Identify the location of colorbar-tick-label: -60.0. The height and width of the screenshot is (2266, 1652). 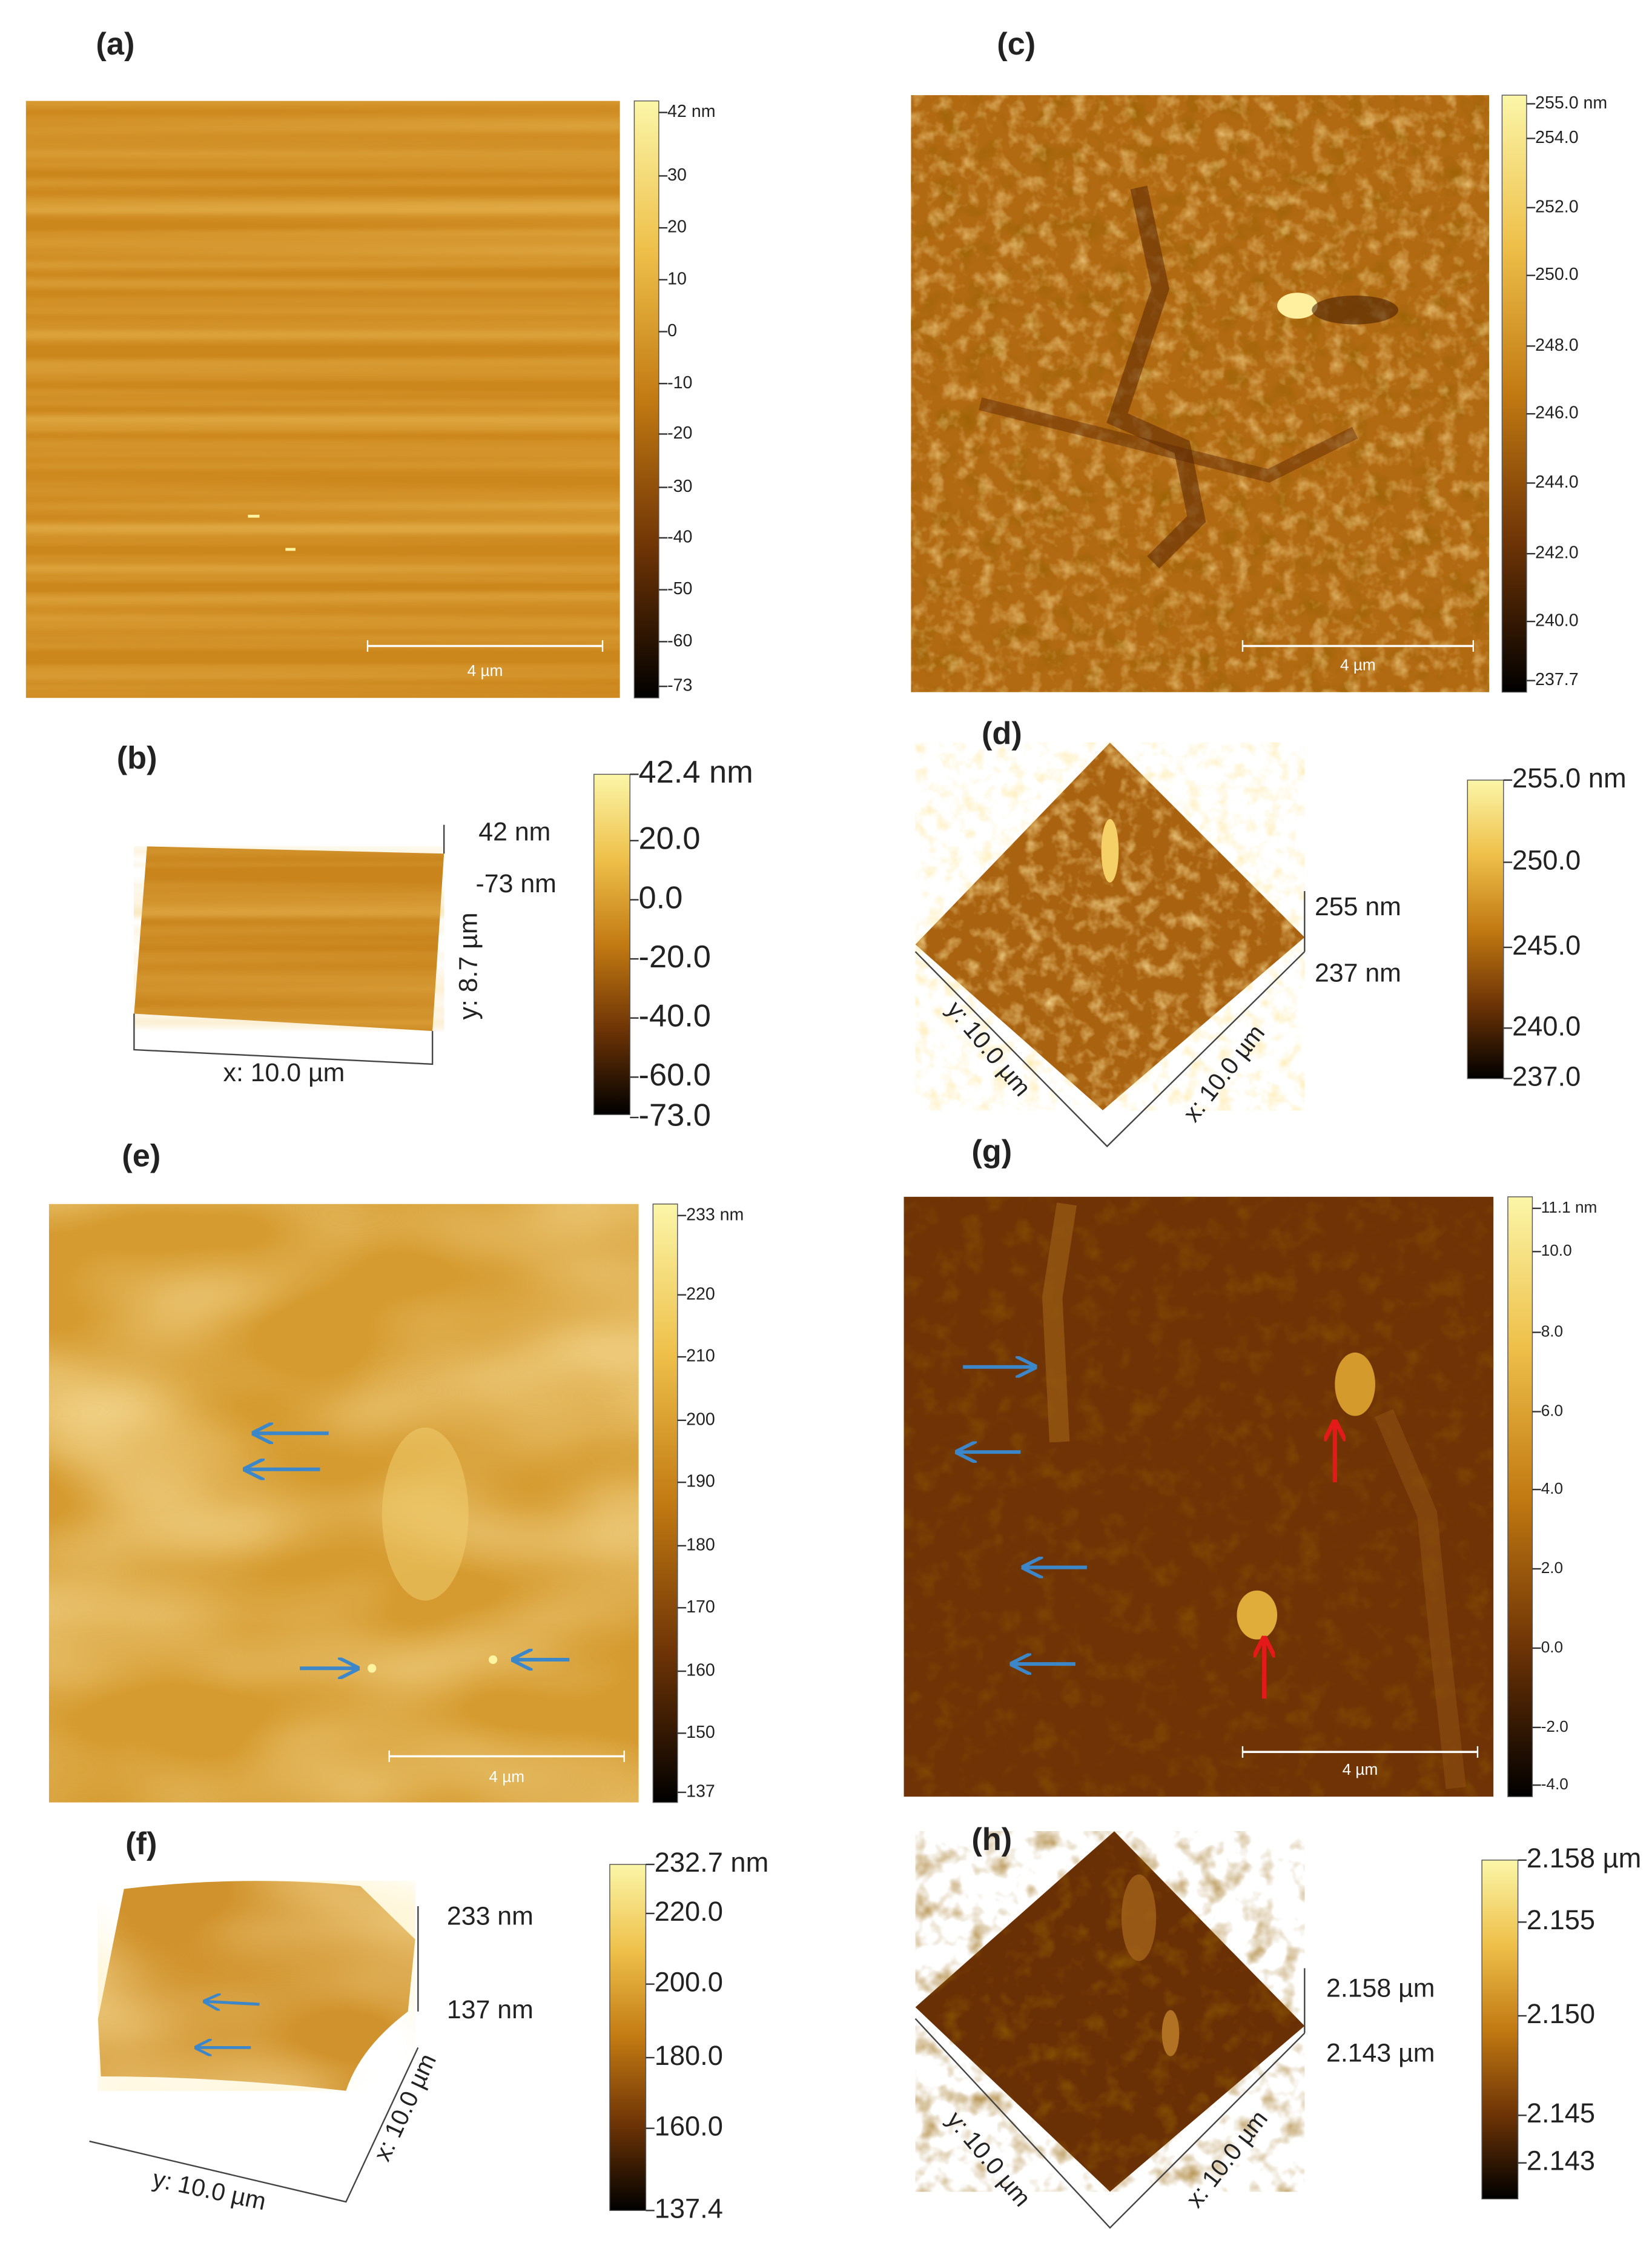
(675, 1075).